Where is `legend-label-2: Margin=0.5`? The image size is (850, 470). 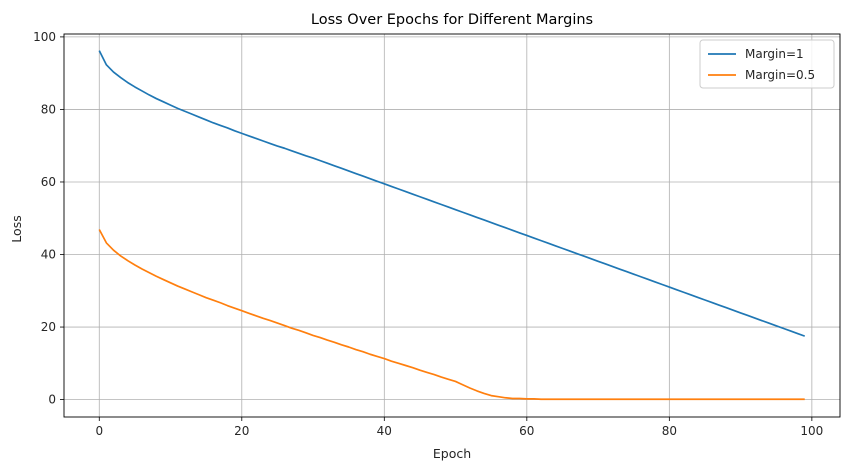
legend-label-2: Margin=0.5 is located at coordinates (780, 75).